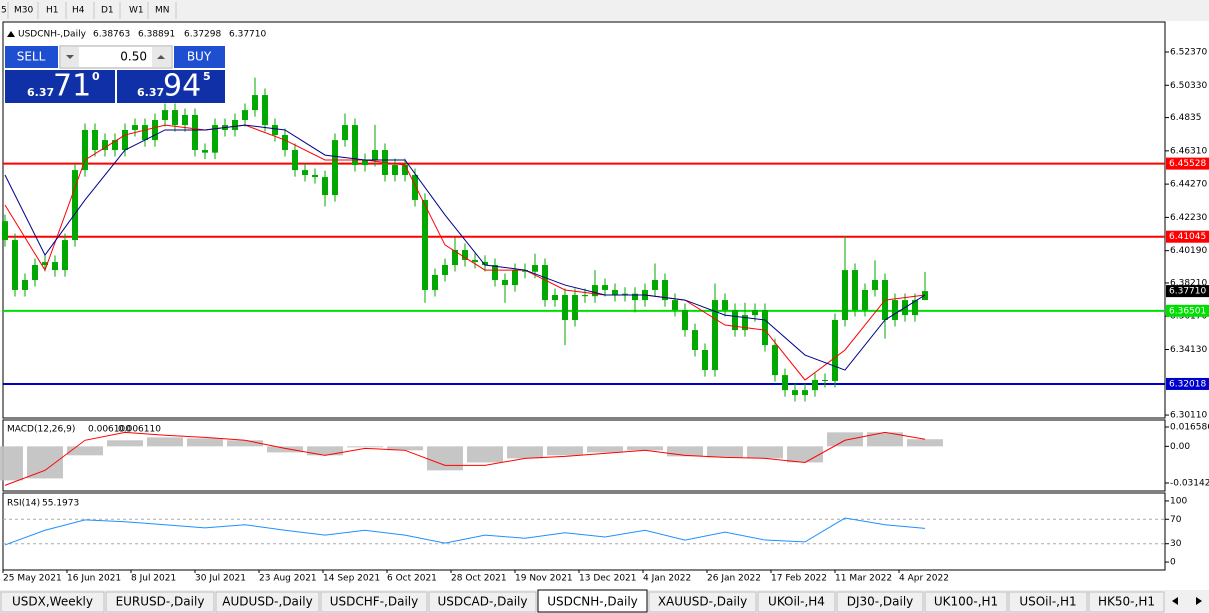 This screenshot has width=1209, height=613. What do you see at coordinates (162, 11) in the screenshot?
I see `timeframe-button: MN` at bounding box center [162, 11].